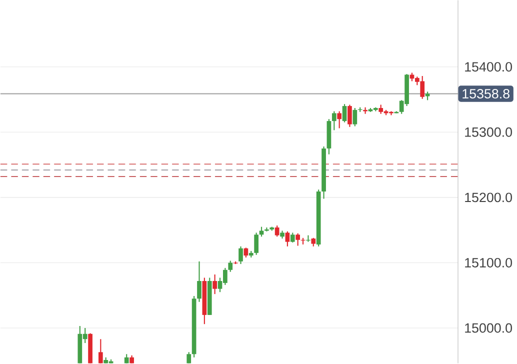 Image resolution: width=517 pixels, height=364 pixels. What do you see at coordinates (488, 328) in the screenshot?
I see `y-tick-label: 15000.0` at bounding box center [488, 328].